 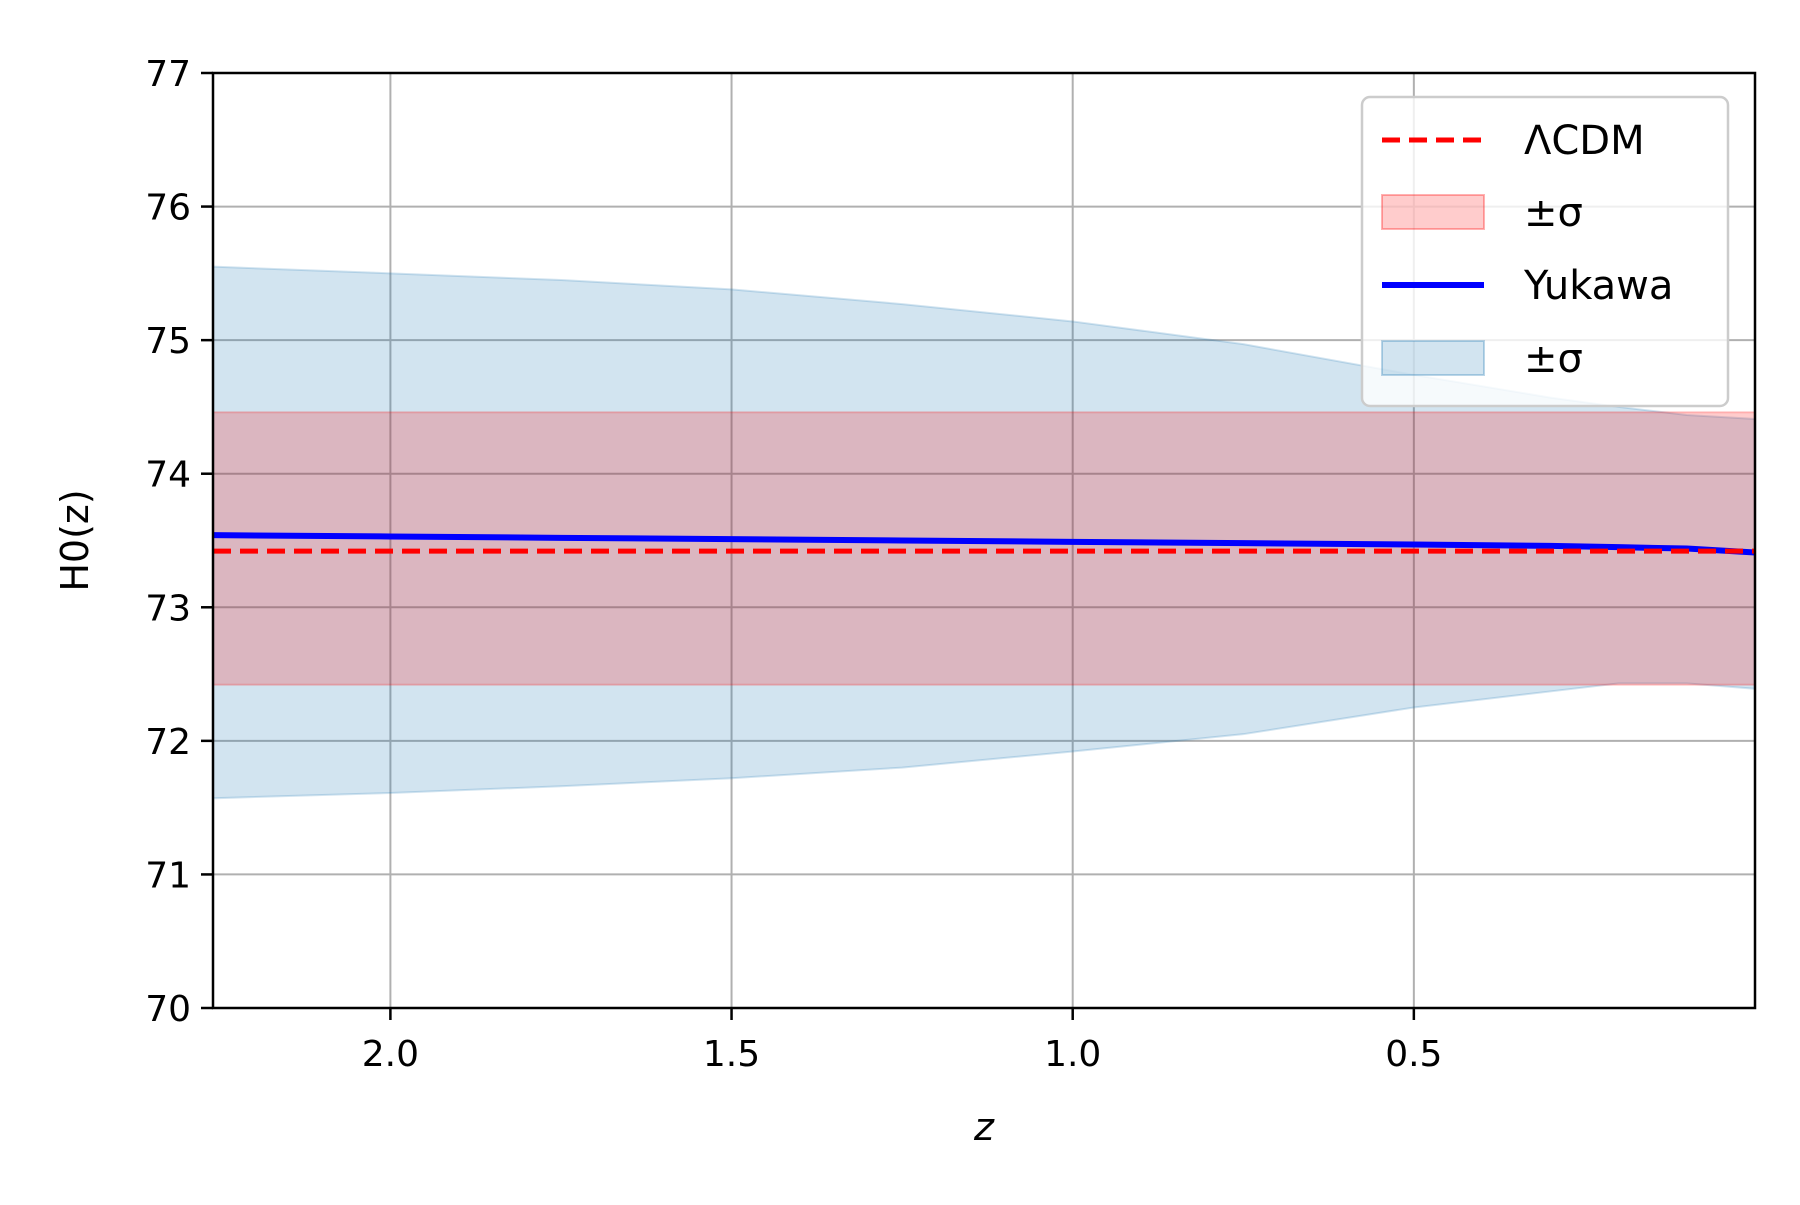 What do you see at coordinates (168, 875) in the screenshot?
I see `y-tick-label: 71` at bounding box center [168, 875].